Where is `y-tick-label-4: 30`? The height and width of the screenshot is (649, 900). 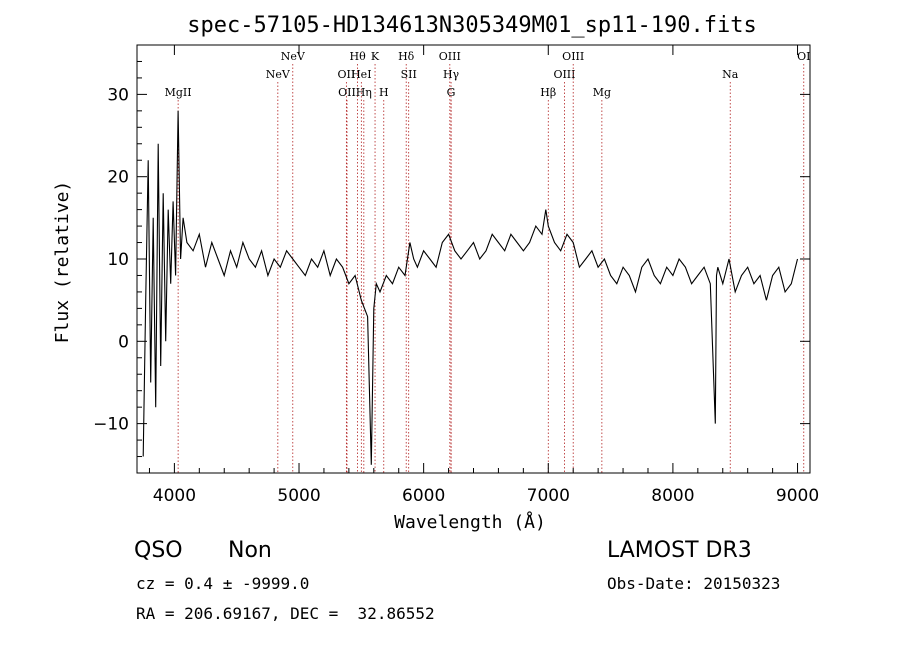 y-tick-label-4: 30 is located at coordinates (118, 95).